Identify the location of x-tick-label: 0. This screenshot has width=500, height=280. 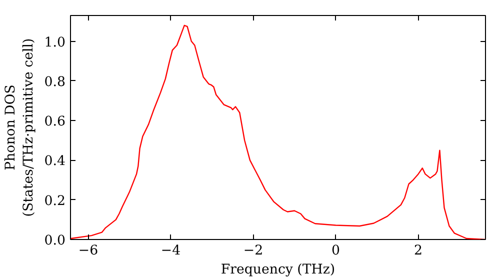
(336, 251).